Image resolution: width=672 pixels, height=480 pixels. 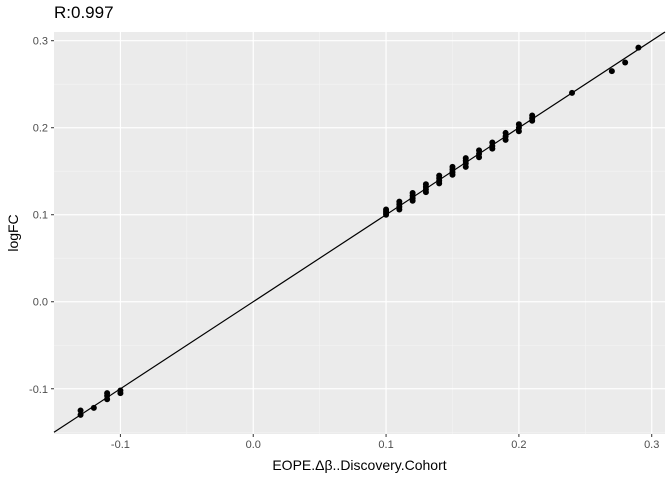 What do you see at coordinates (518, 445) in the screenshot?
I see `x-tick-label: 0.2` at bounding box center [518, 445].